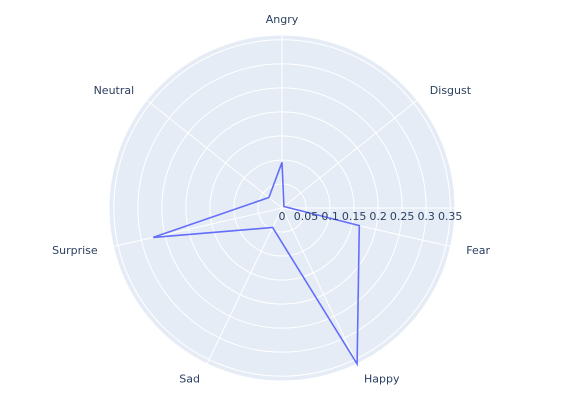 Image resolution: width=574 pixels, height=413 pixels. What do you see at coordinates (114, 90) in the screenshot?
I see `category-label-neutral: Neutral` at bounding box center [114, 90].